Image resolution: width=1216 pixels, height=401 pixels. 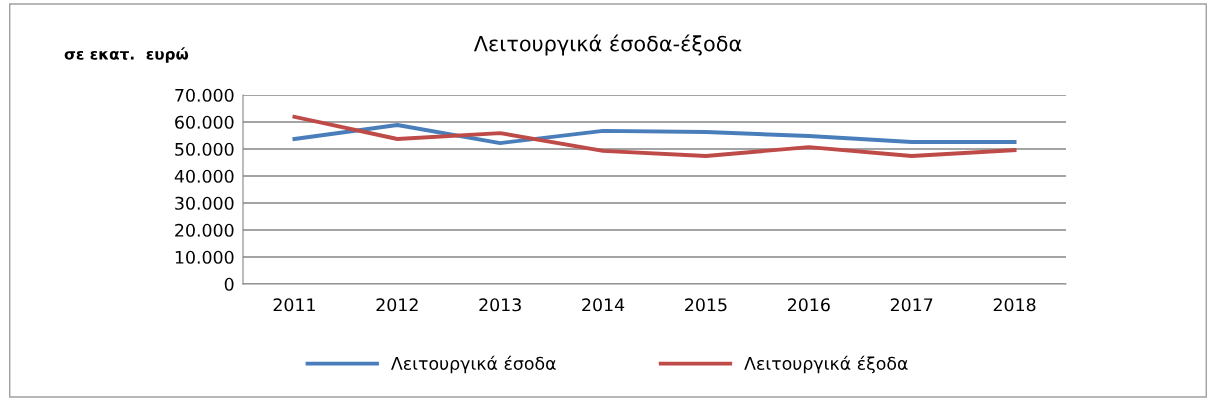 I want to click on y-tick-label: 20.000, so click(x=204, y=230).